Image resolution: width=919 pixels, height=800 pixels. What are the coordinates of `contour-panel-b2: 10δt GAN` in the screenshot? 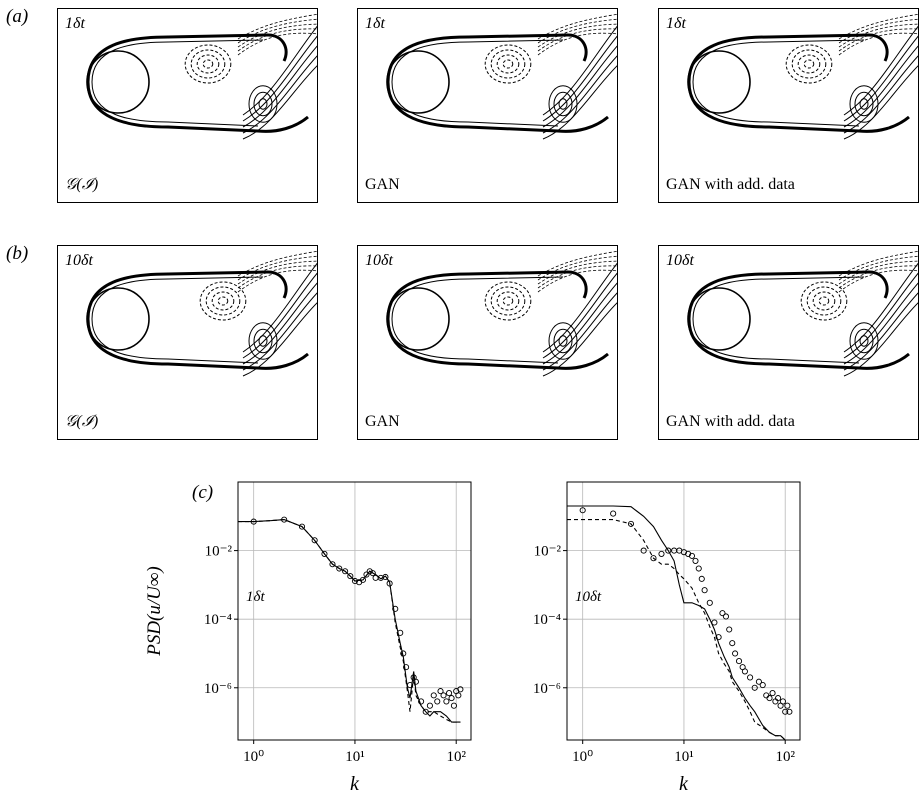 It's located at (487, 342).